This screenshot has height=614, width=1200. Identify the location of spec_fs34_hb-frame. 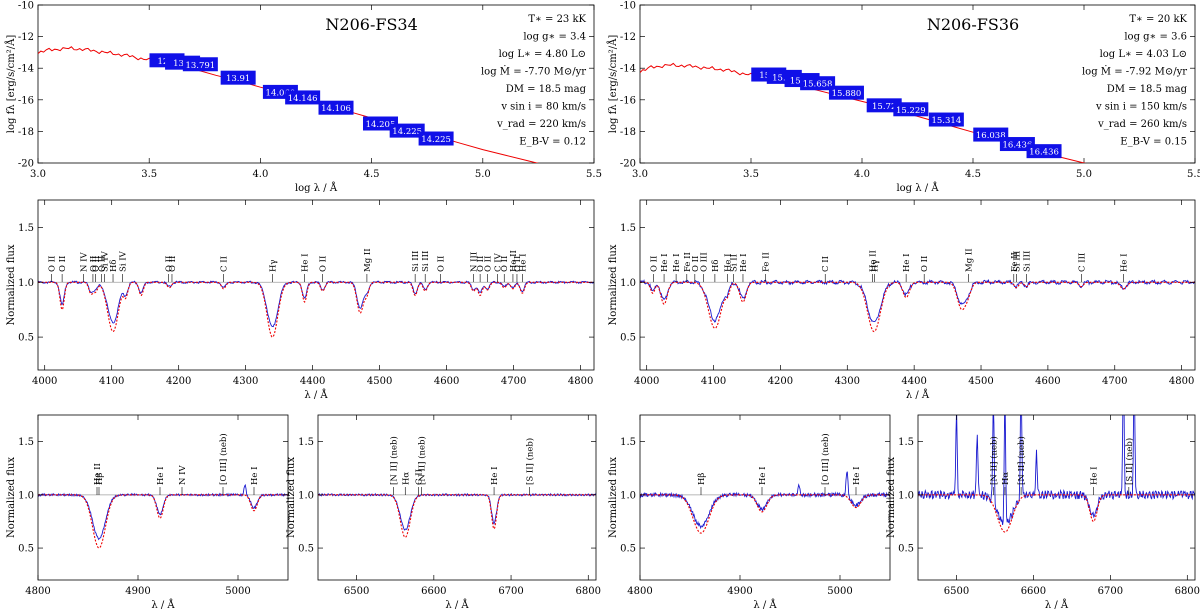
(163, 497).